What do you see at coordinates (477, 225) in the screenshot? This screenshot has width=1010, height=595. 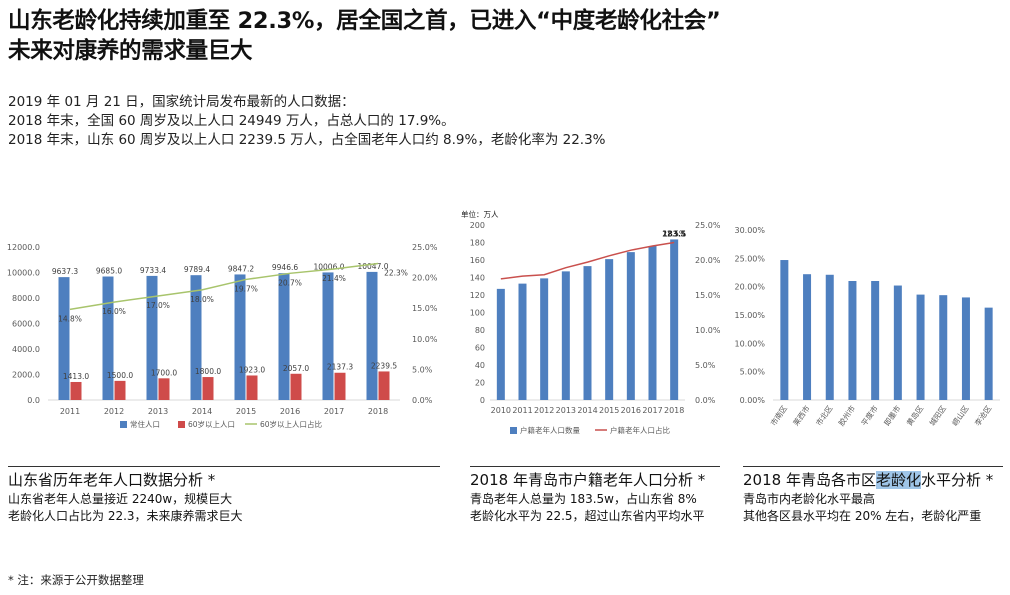 I see `y-tick-label: 200` at bounding box center [477, 225].